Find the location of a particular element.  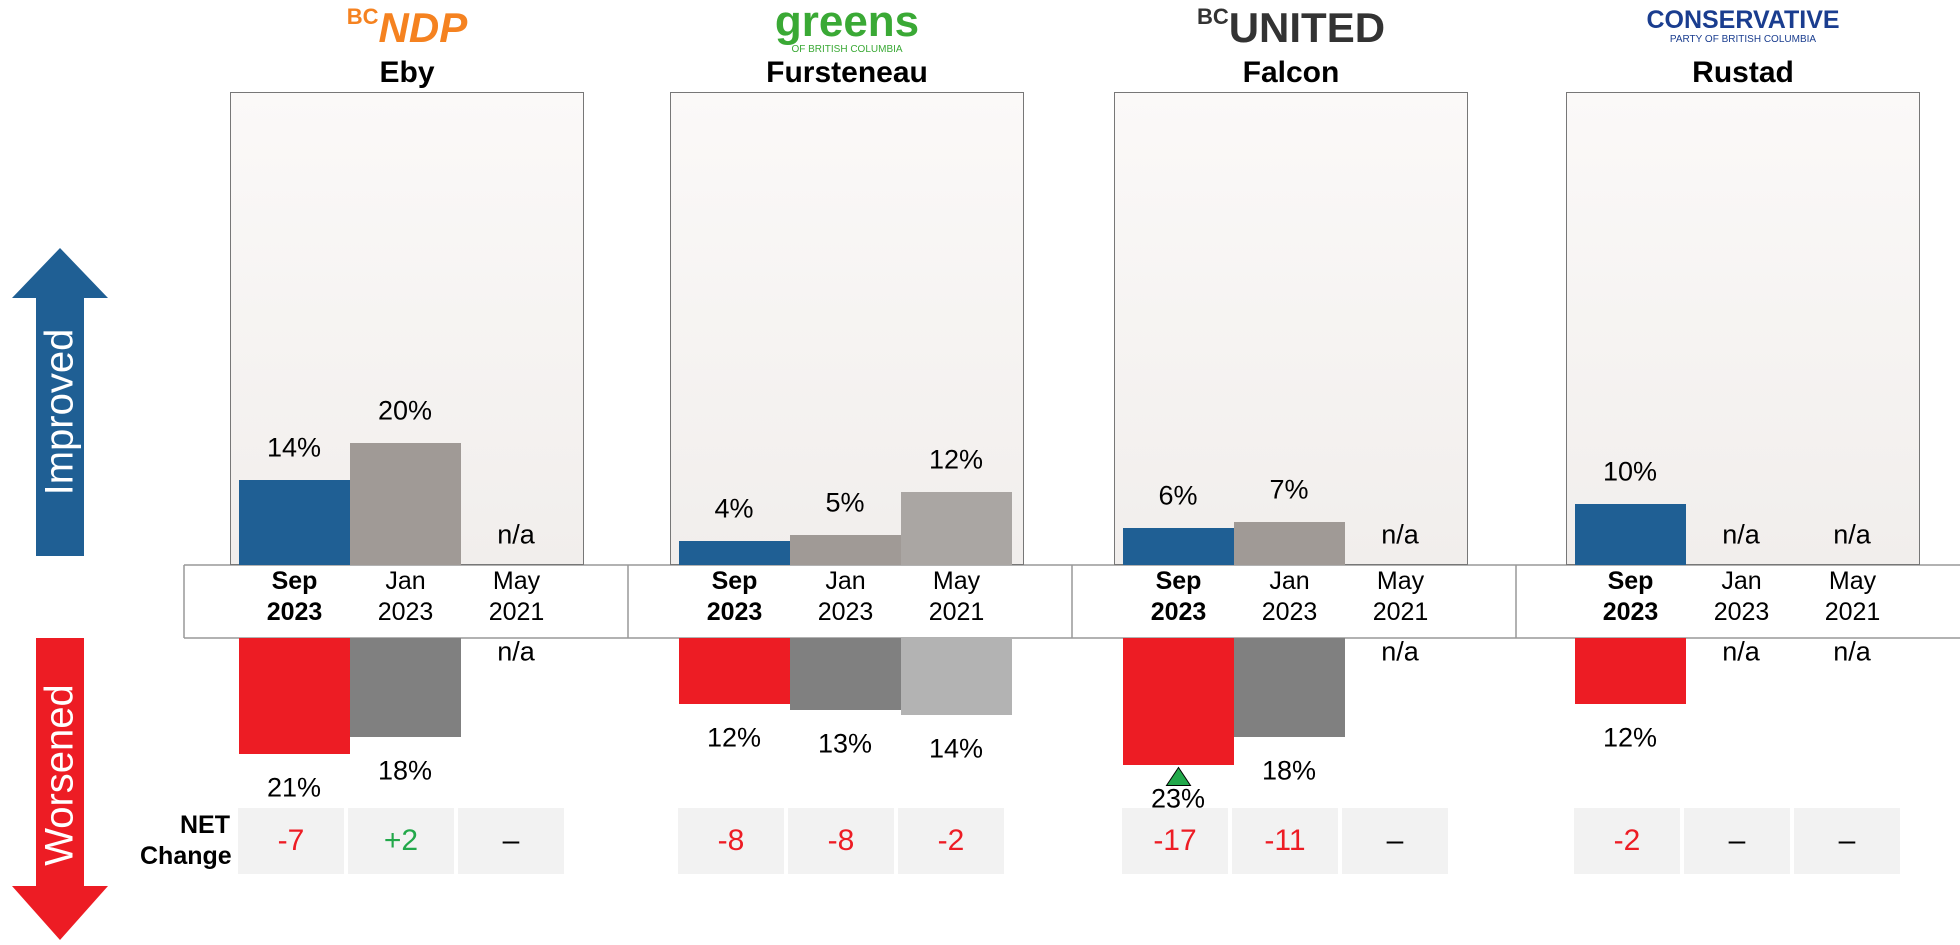

improved-value: 14% is located at coordinates (294, 447).